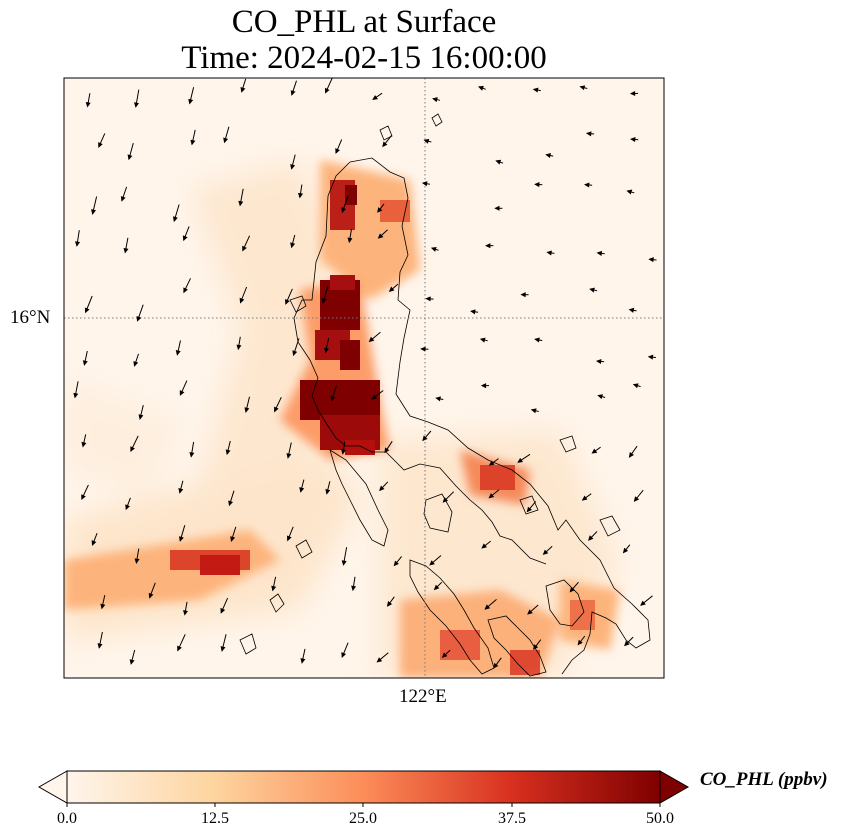 The image size is (852, 839). I want to click on colorbar-extend-min, so click(52, 787).